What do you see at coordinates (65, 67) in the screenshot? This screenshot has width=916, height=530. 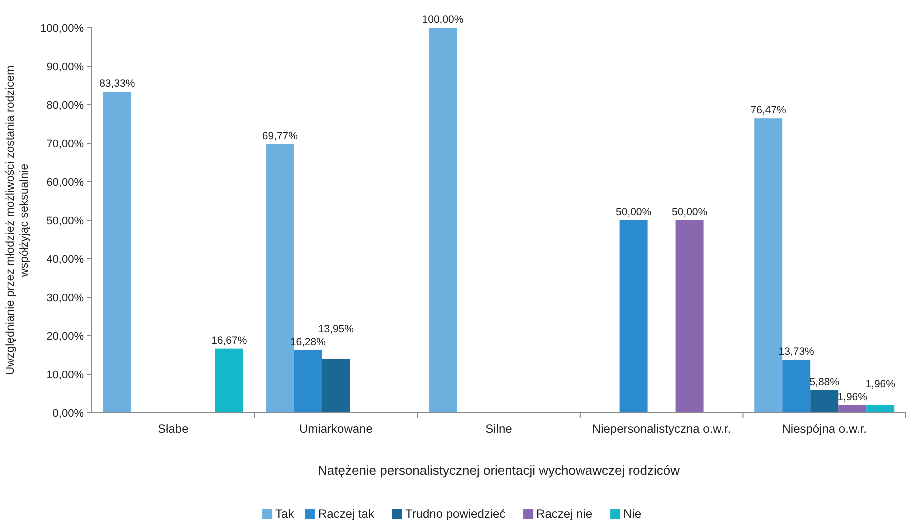 I see `y-tick-label: 90,00%` at bounding box center [65, 67].